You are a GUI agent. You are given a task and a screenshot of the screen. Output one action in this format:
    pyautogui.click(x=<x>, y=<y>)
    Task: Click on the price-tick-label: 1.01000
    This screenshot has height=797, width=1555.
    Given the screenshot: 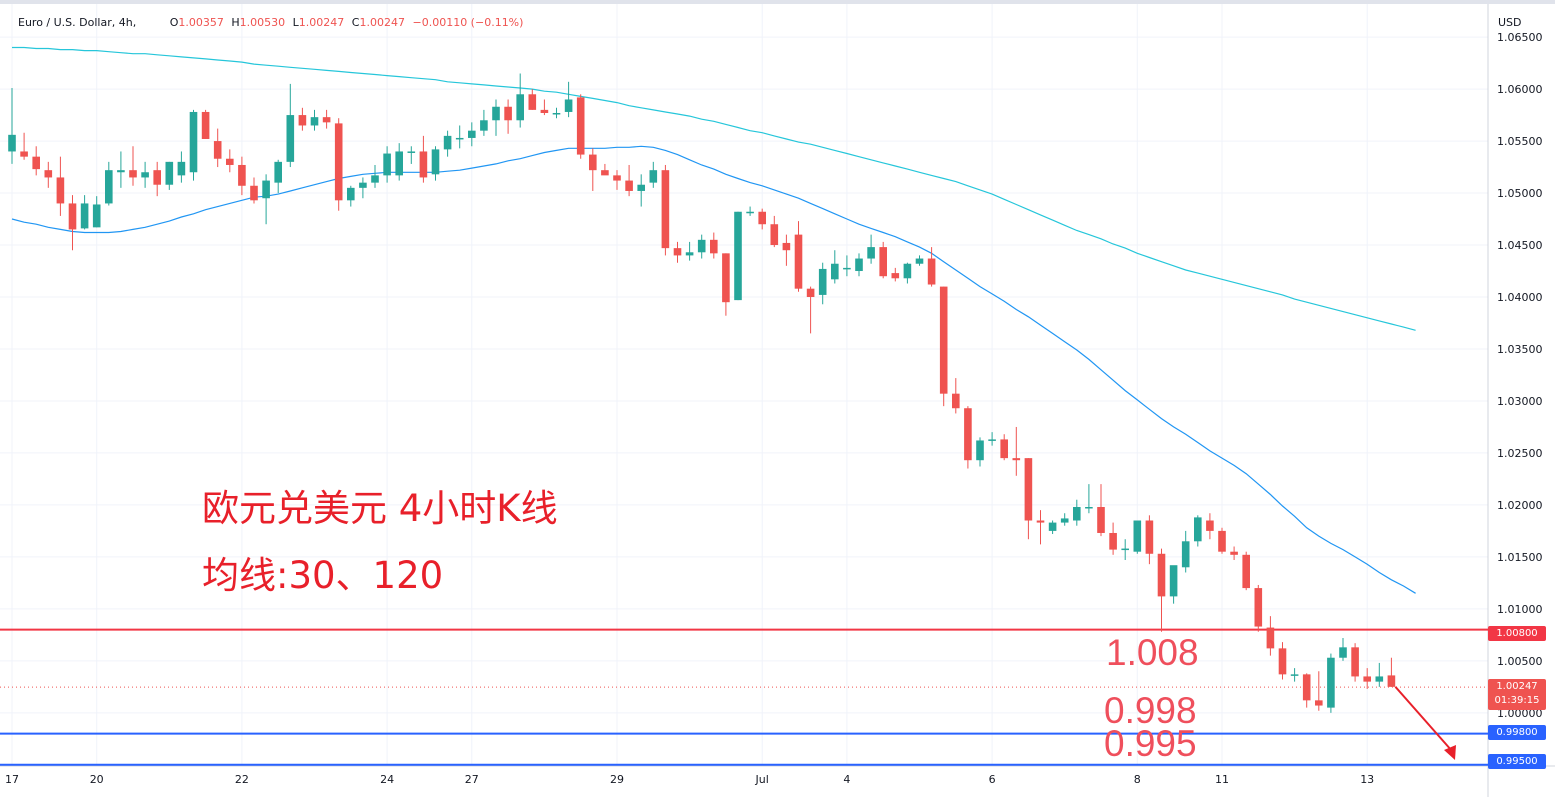 What is the action you would take?
    pyautogui.click(x=1520, y=609)
    